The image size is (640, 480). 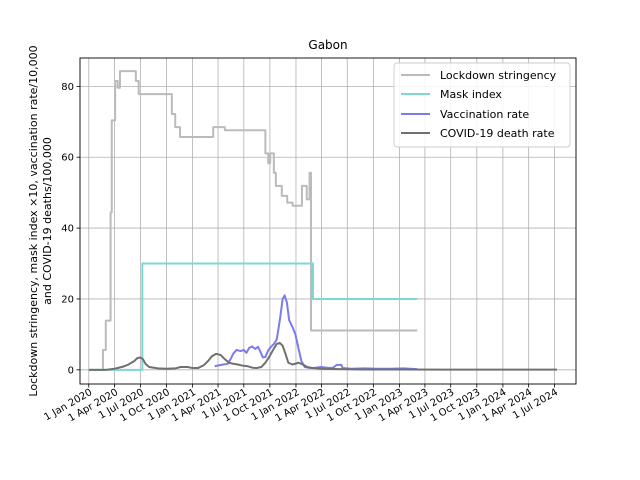 What do you see at coordinates (67, 158) in the screenshot?
I see `y-tick-label: 60` at bounding box center [67, 158].